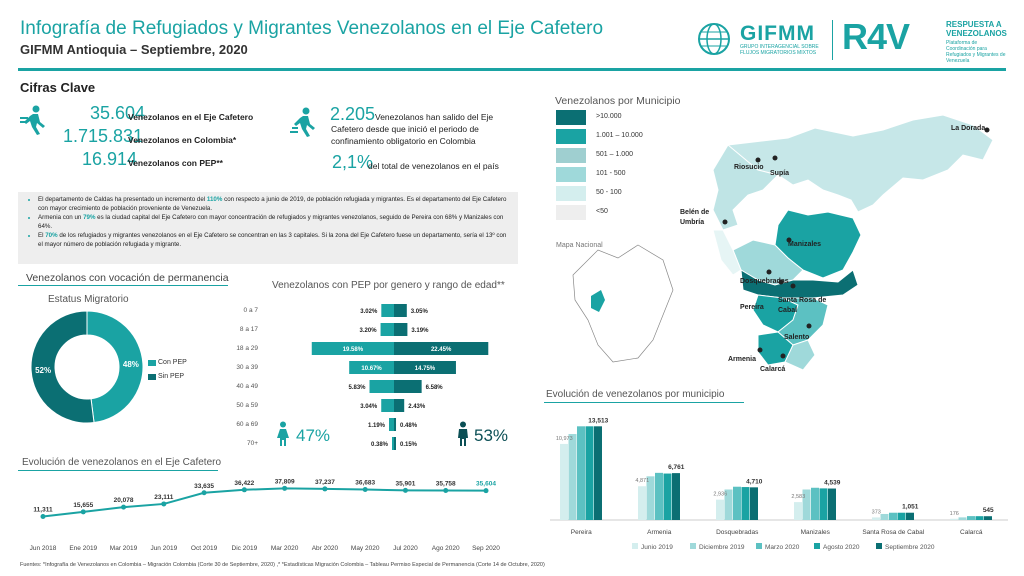  What do you see at coordinates (609, 192) in the screenshot?
I see `map-legend-label: 50 - 100` at bounding box center [609, 192].